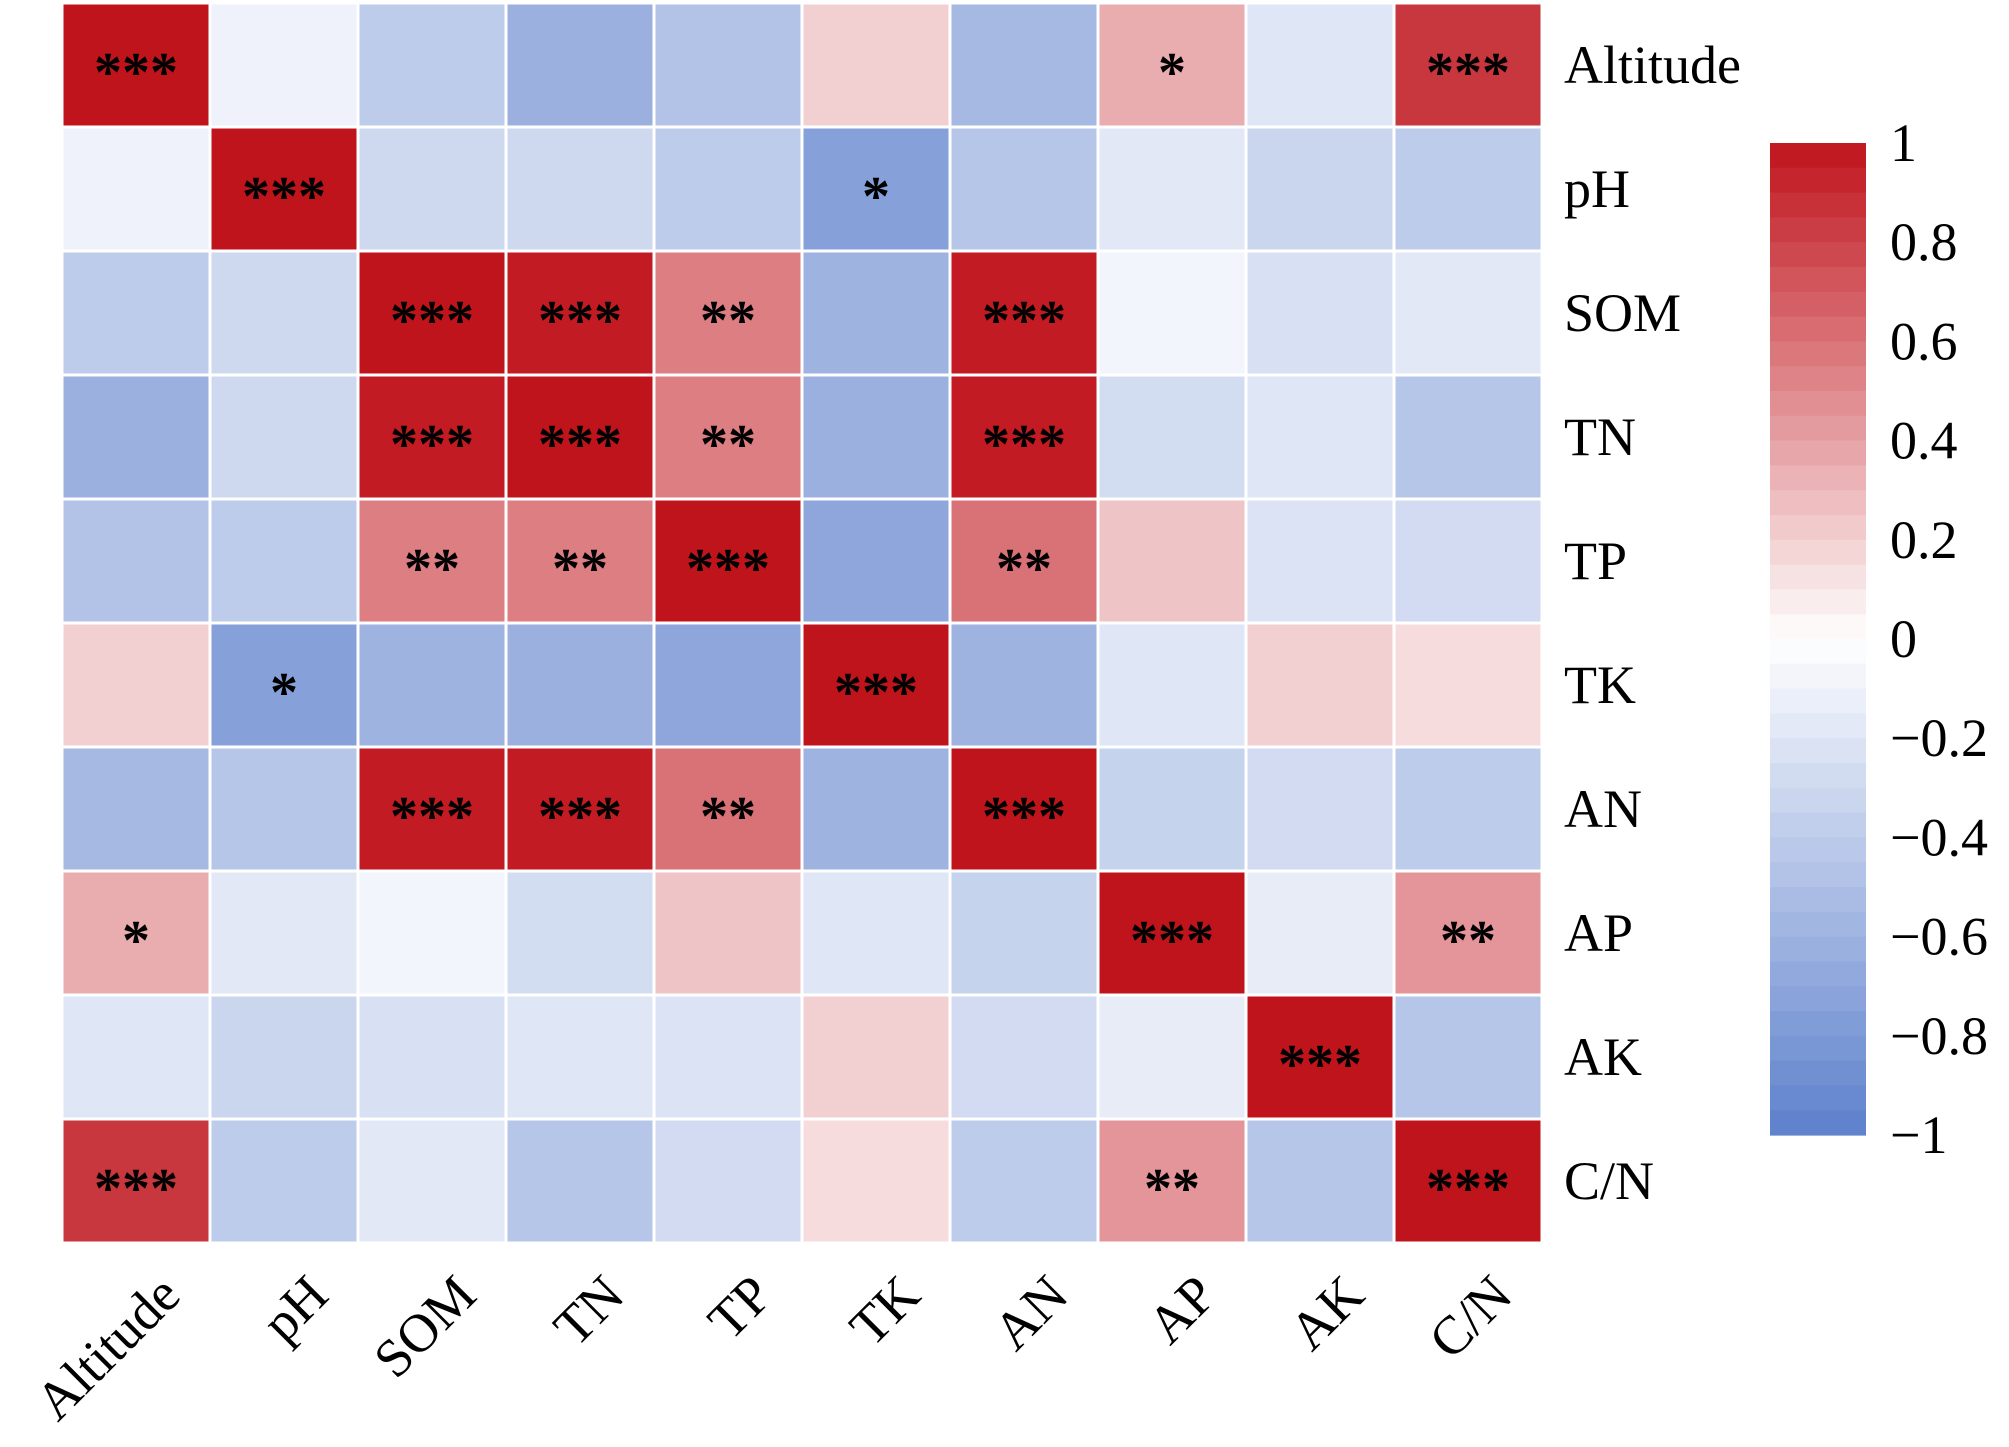 The image size is (2009, 1447). I want to click on heatmap-cell-tp-tp, so click(728, 561).